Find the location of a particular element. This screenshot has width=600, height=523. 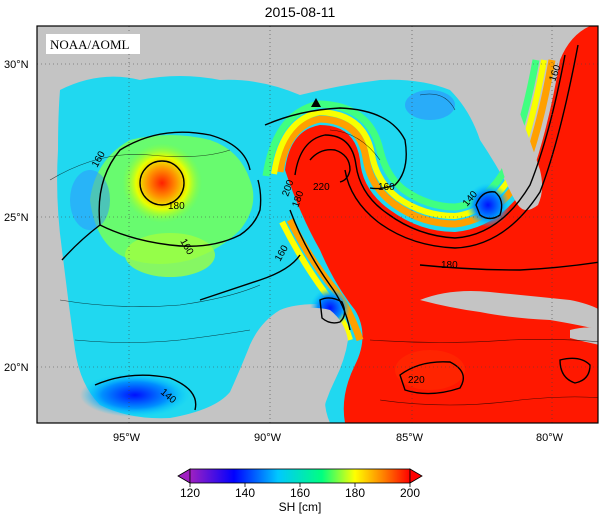

lon-label-85w: 85°W is located at coordinates (410, 438).